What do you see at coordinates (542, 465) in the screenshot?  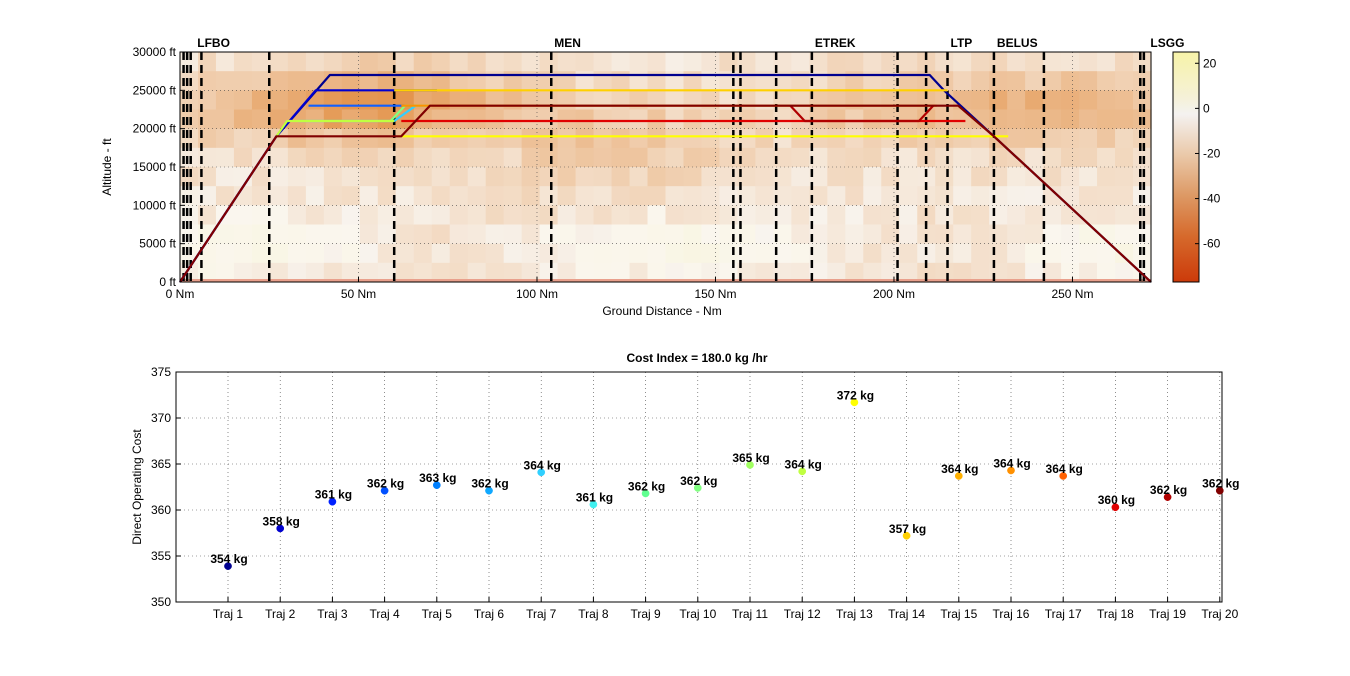 I see `cost-point-label: 364 kg` at bounding box center [542, 465].